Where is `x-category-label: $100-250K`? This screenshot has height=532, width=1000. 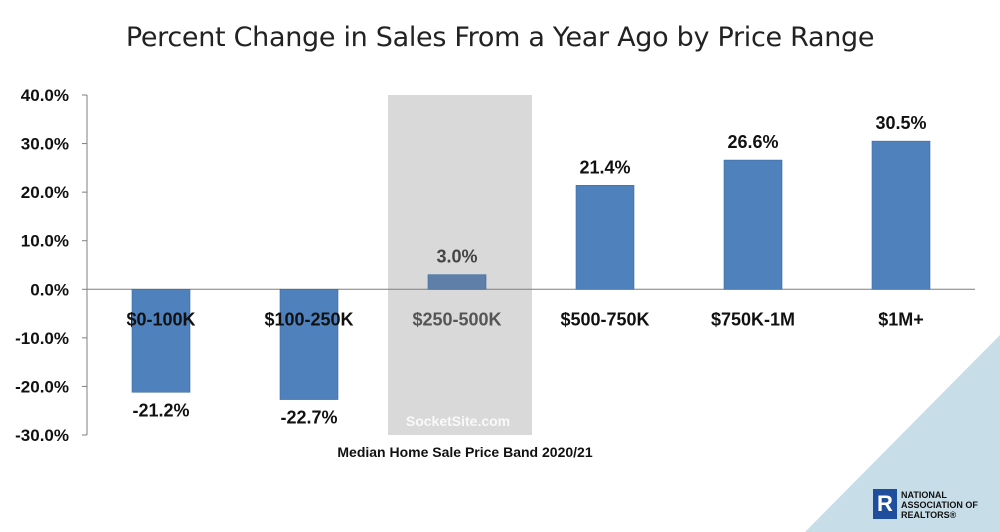 x-category-label: $100-250K is located at coordinates (308, 319).